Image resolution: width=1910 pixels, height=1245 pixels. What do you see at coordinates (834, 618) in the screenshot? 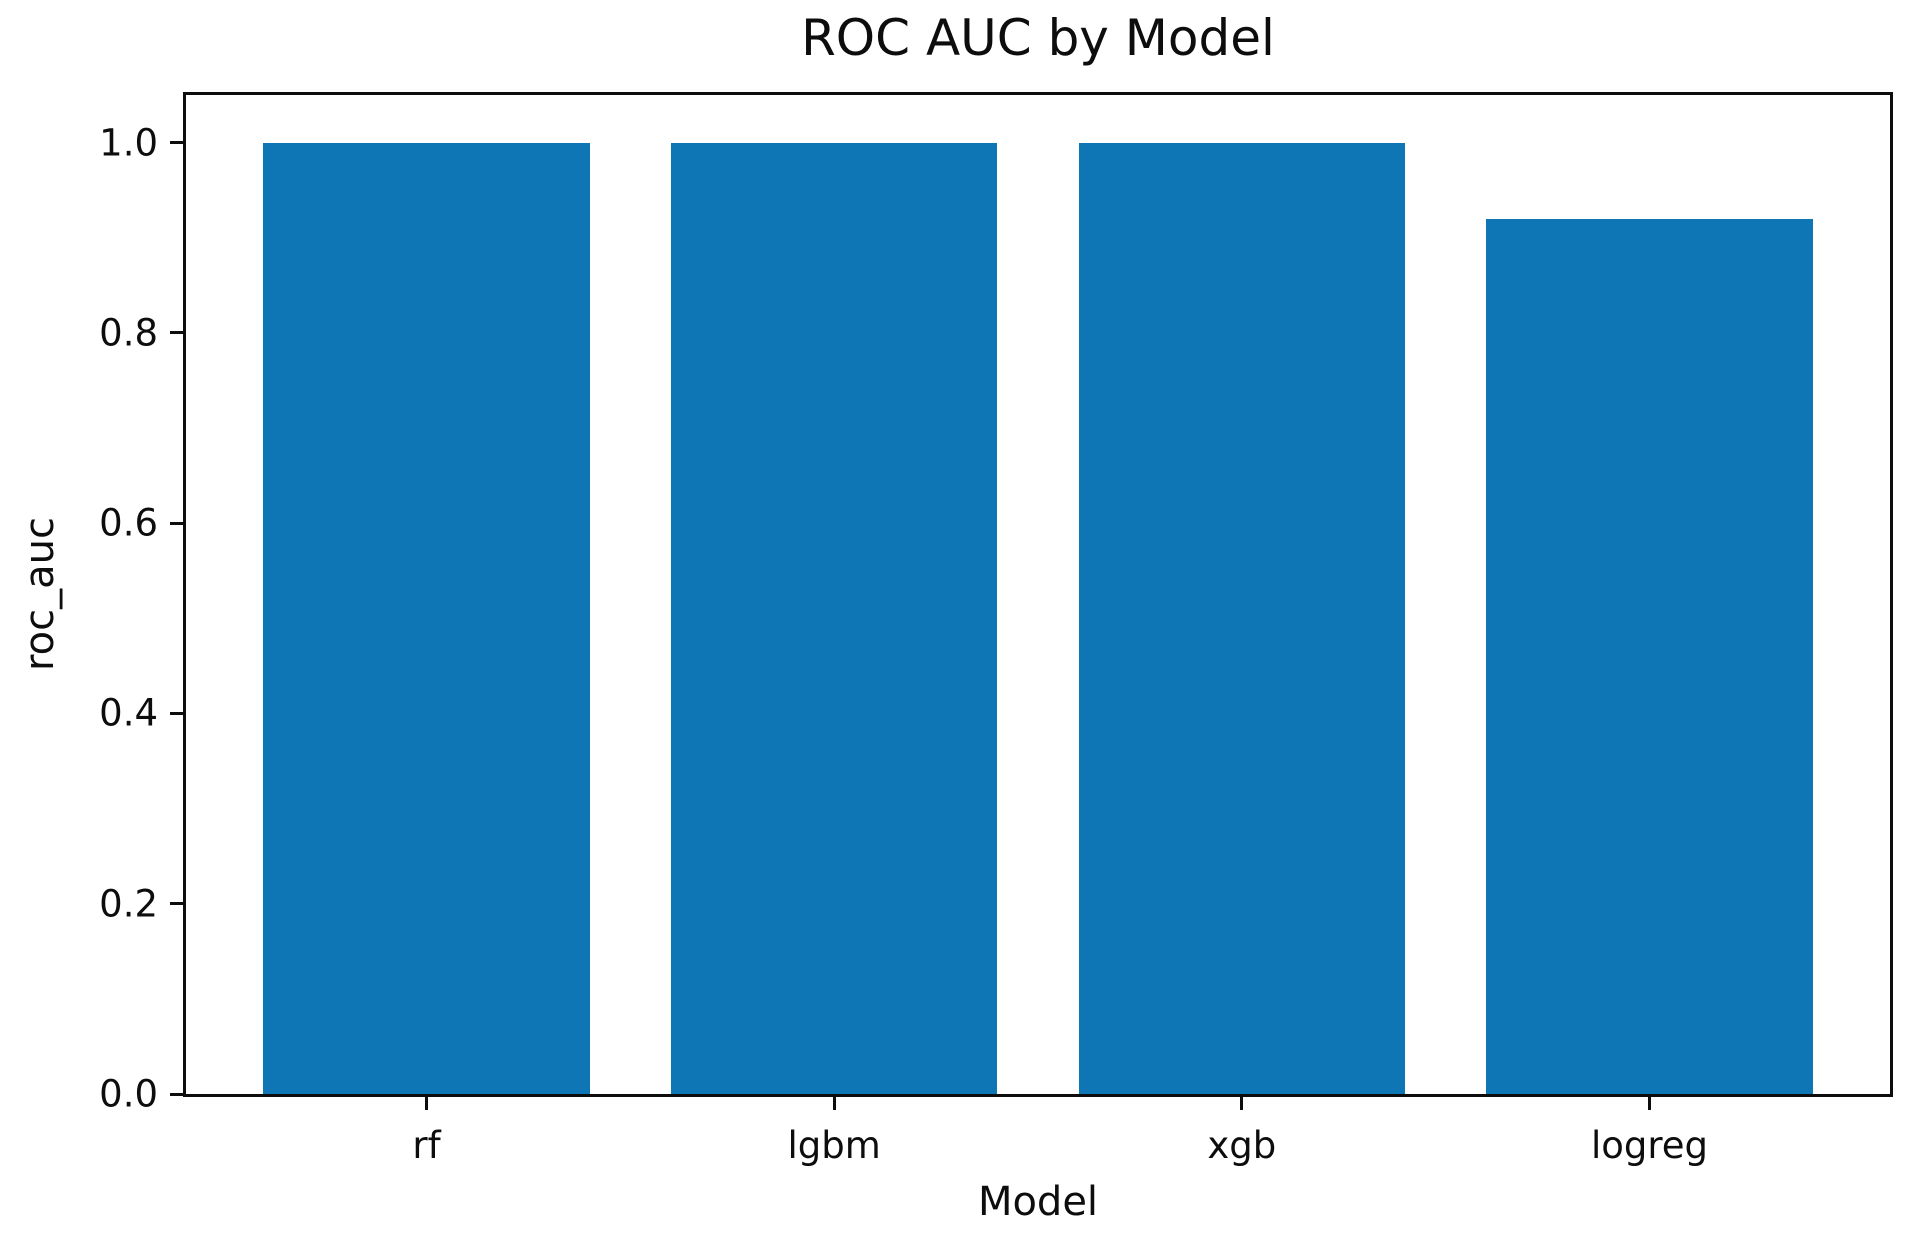
I see `bar-lgbm` at bounding box center [834, 618].